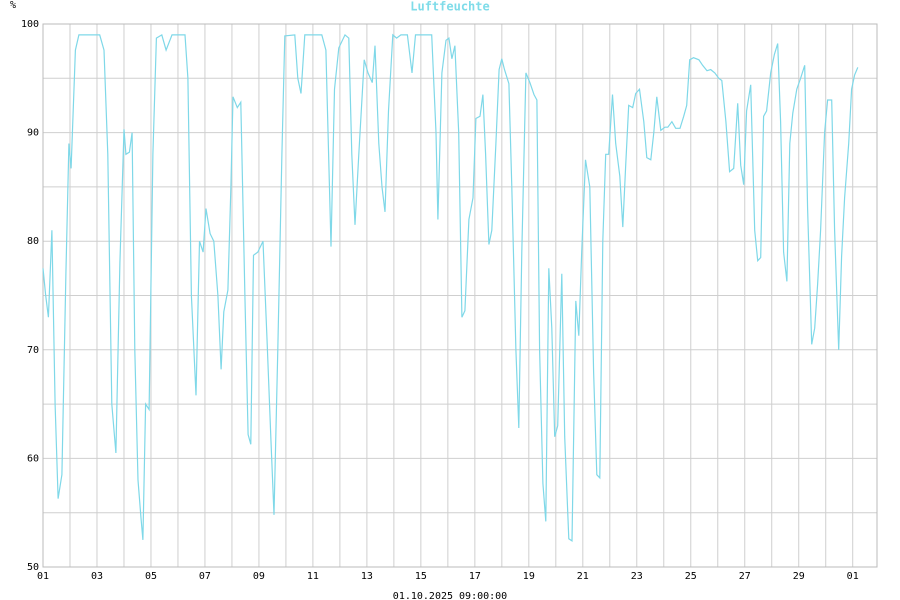 The image size is (900, 600). I want to click on x-tick-label: 19, so click(529, 576).